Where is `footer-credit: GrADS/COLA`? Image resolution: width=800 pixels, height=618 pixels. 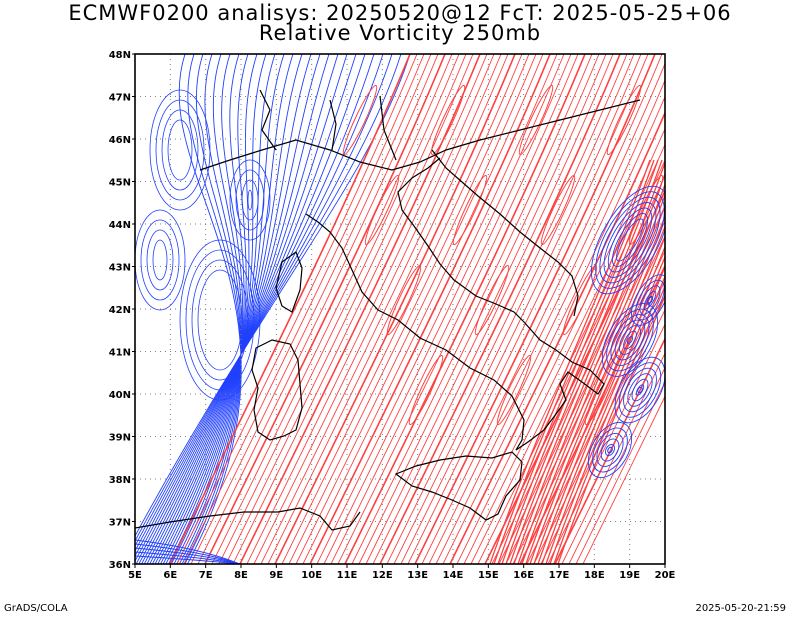 footer-credit: GrADS/COLA is located at coordinates (36, 608).